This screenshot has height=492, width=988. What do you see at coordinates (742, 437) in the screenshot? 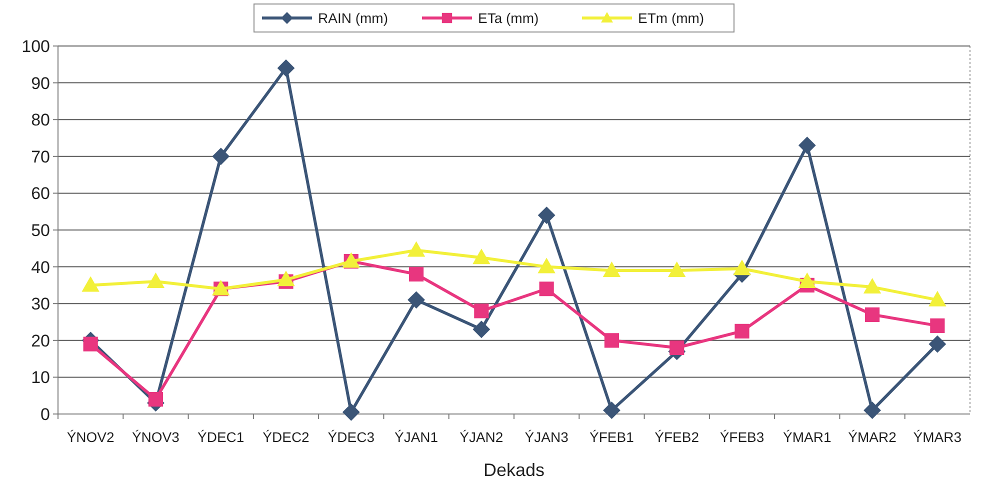
I see `x-tick-label: ÝFEB3` at bounding box center [742, 437].